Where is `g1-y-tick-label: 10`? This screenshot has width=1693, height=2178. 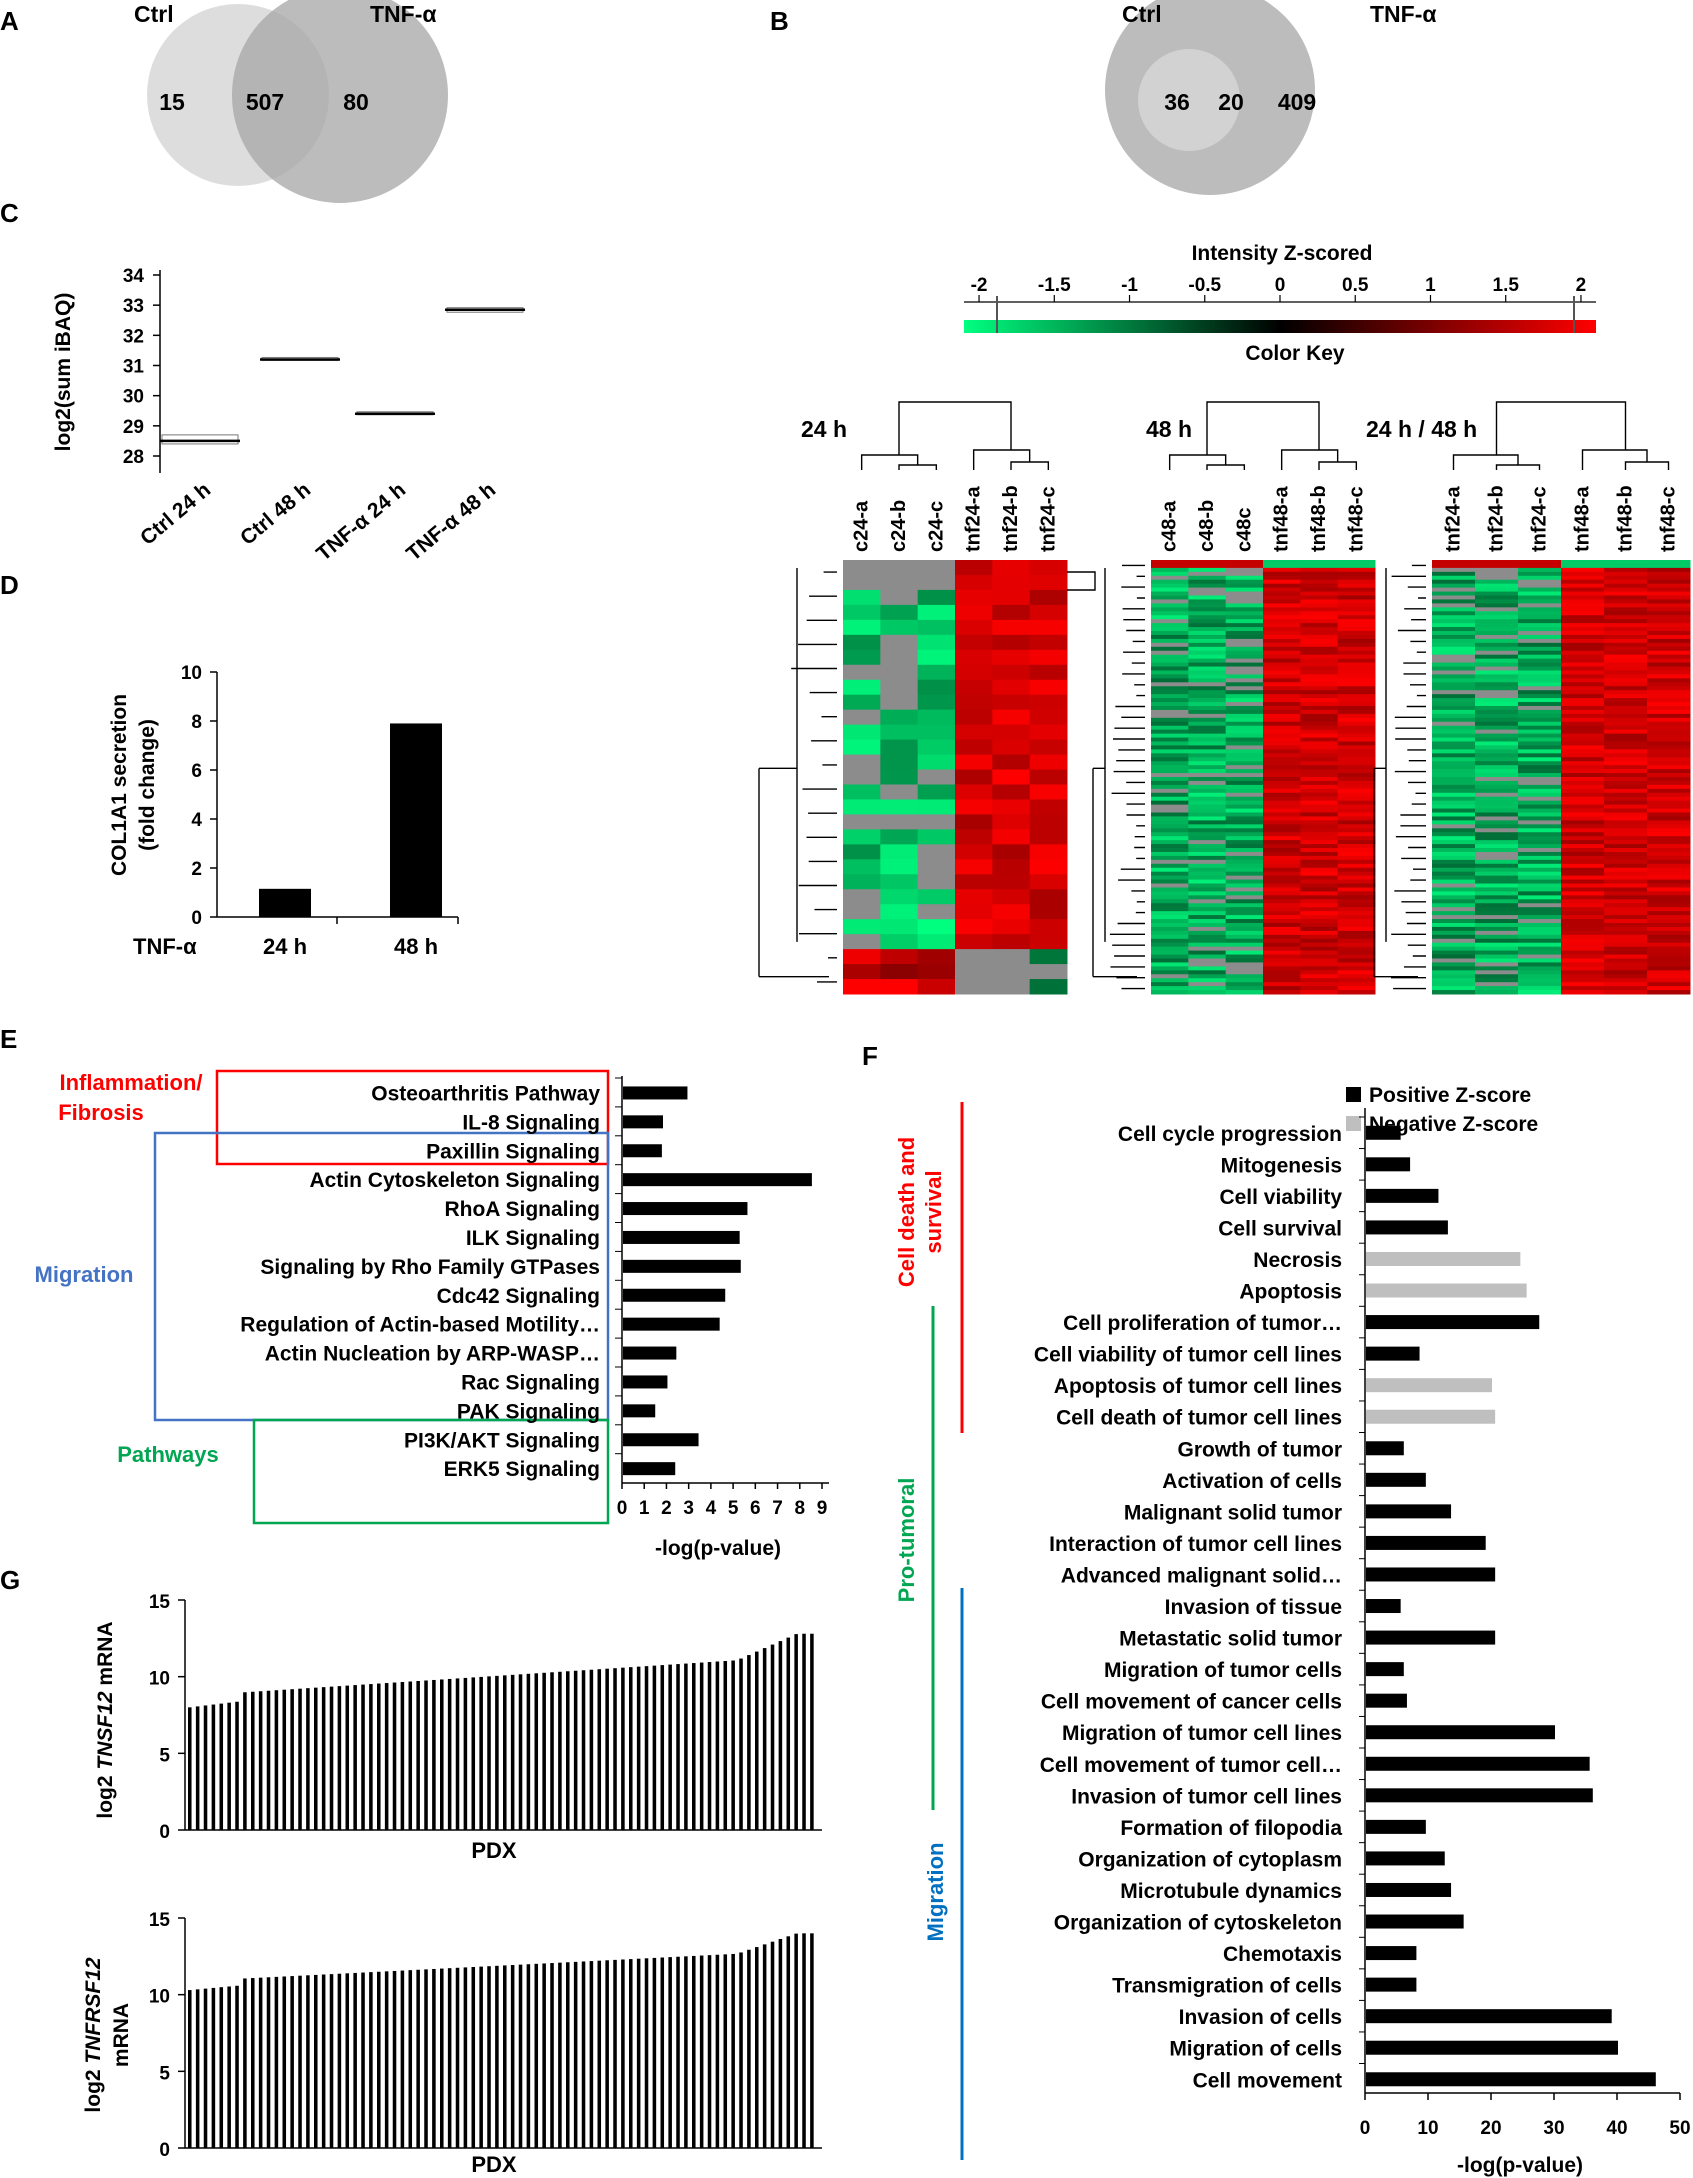 g1-y-tick-label: 10 is located at coordinates (159, 1679).